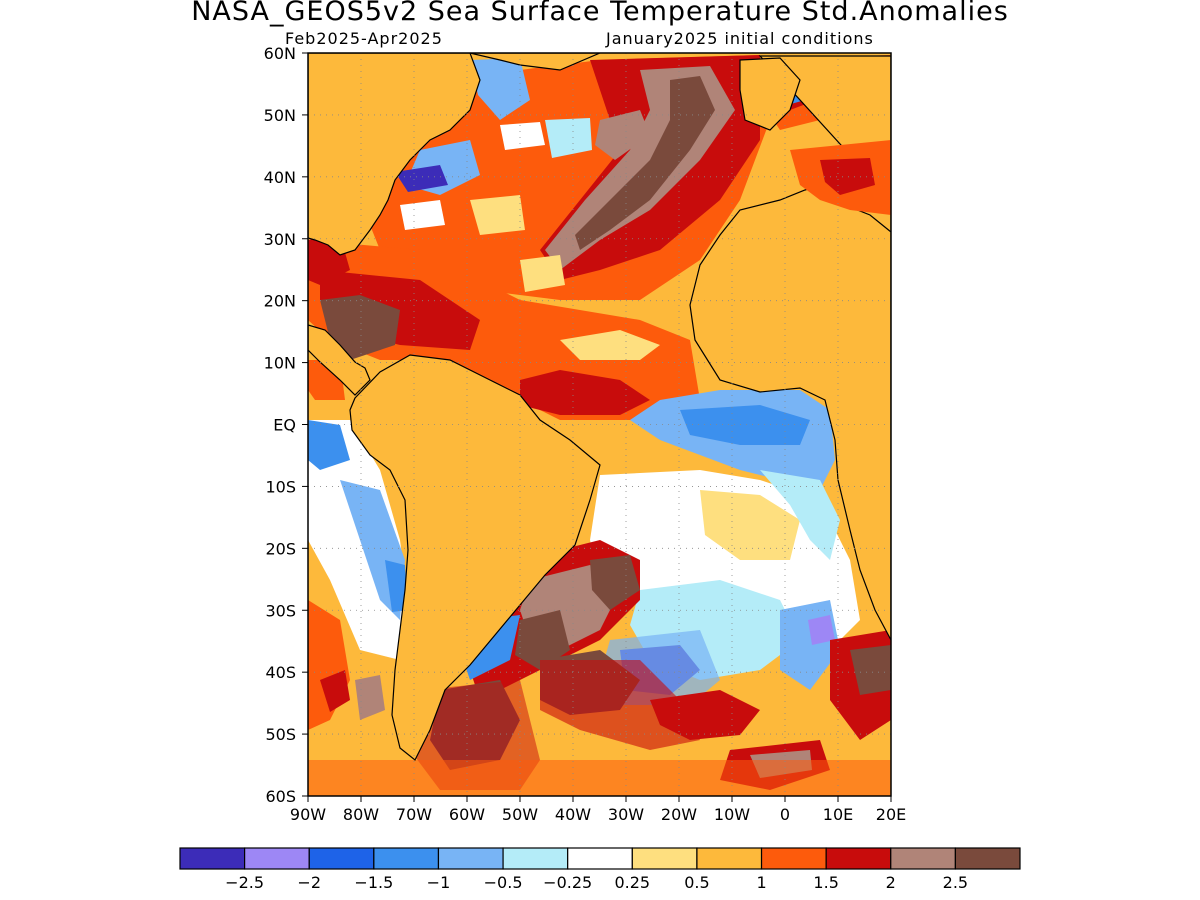 The image size is (1200, 900). I want to click on lon-tick-label: 90W, so click(308, 814).